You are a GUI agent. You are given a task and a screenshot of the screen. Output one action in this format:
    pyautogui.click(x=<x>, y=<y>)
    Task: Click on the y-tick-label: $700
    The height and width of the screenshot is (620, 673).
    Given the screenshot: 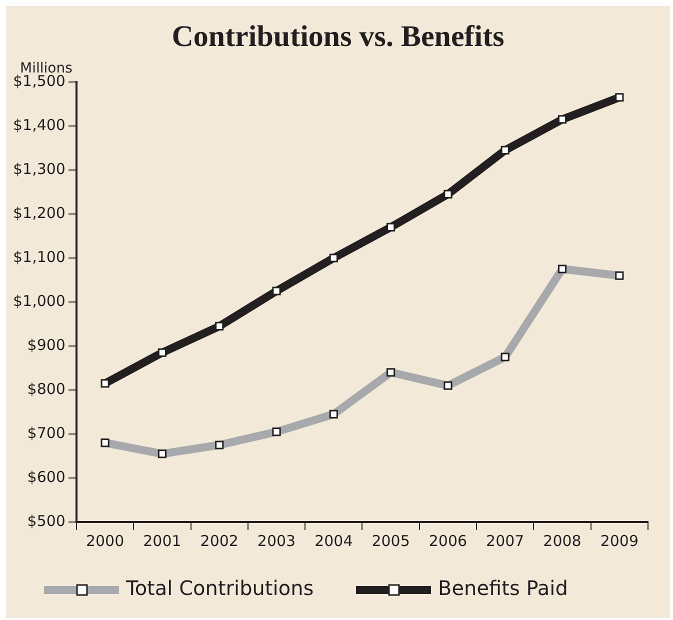 What is the action you would take?
    pyautogui.click(x=46, y=433)
    